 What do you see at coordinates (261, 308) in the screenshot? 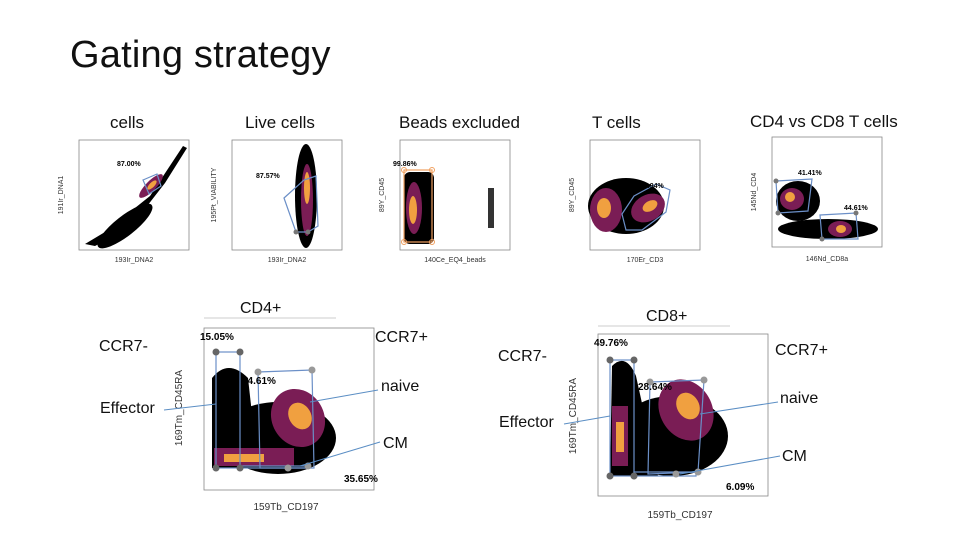
I see `plot-title-cd4-plus: CD4+` at bounding box center [261, 308].